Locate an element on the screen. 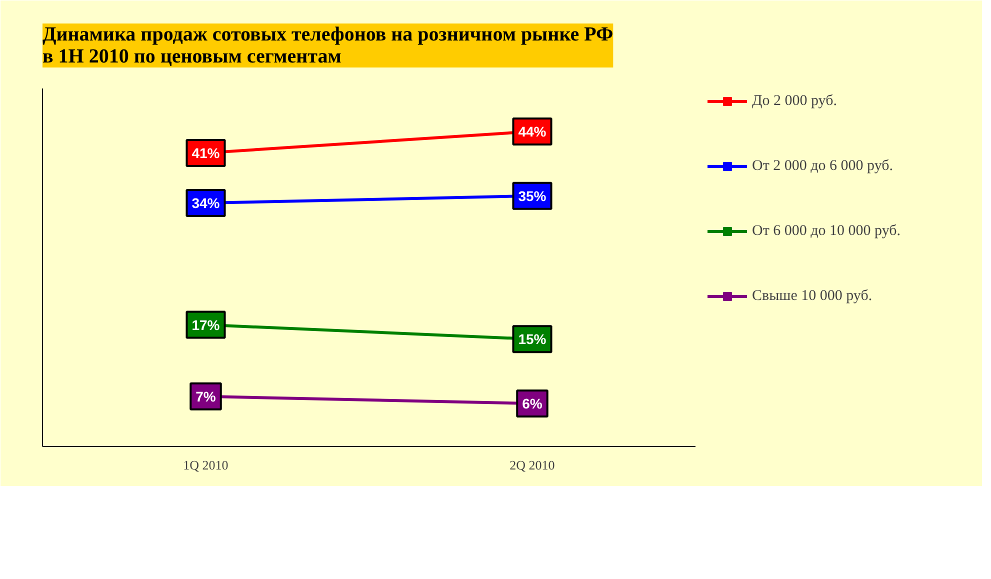  x-tick-label: 2Q 2010 is located at coordinates (532, 465).